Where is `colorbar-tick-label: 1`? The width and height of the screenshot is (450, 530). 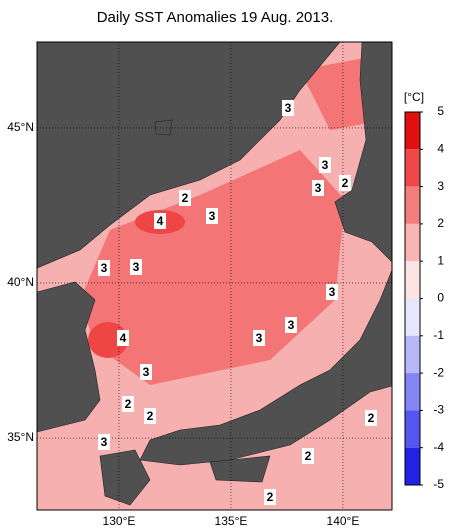
colorbar-tick-label: 1 is located at coordinates (440, 260).